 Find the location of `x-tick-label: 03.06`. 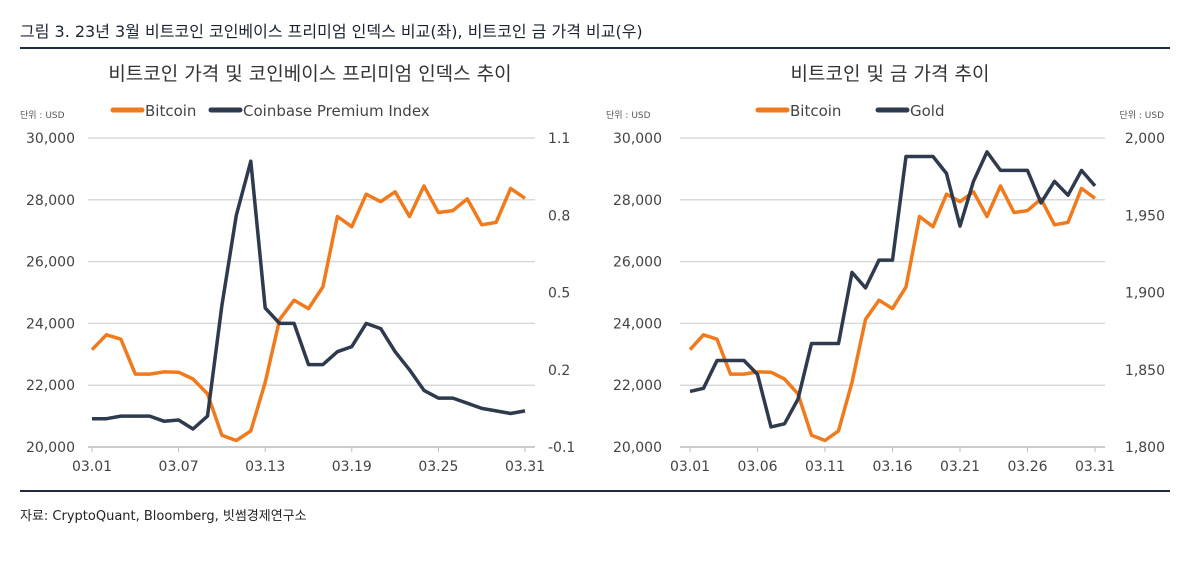

x-tick-label: 03.06 is located at coordinates (757, 467).